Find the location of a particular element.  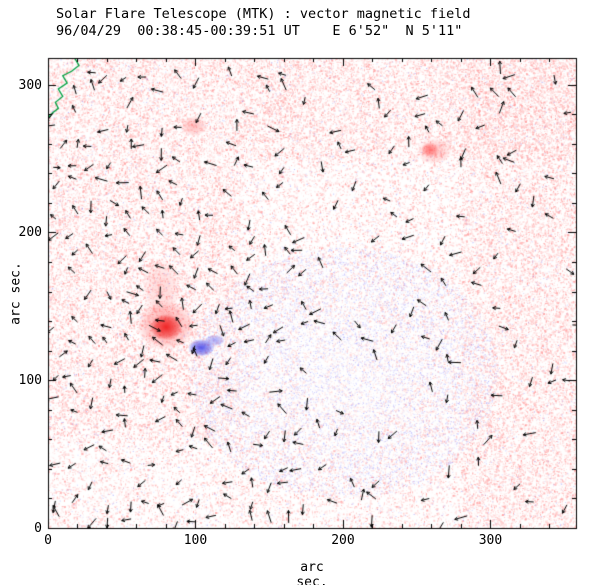

y-tick-label: 100 is located at coordinates (30, 381).